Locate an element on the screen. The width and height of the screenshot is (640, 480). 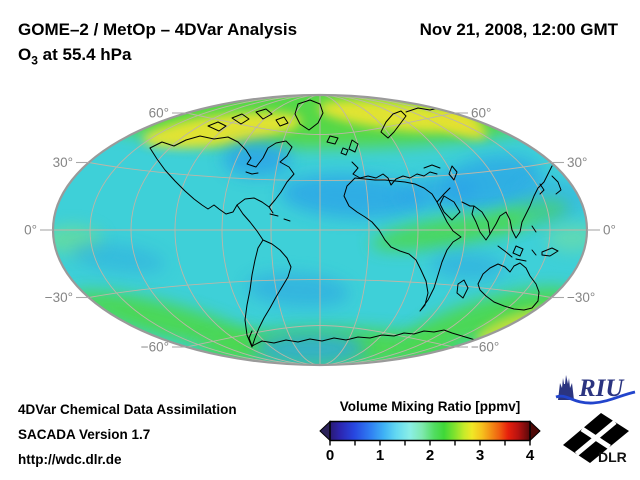
lat-label-left-60s: −60° is located at coordinates (155, 347).